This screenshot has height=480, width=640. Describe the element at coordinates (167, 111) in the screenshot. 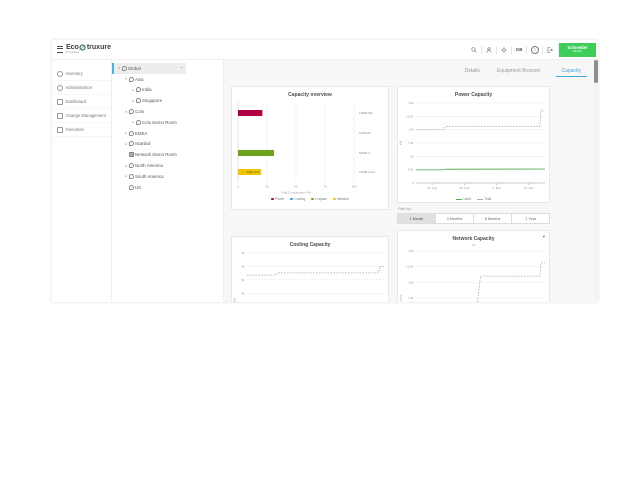

I see `tree-item-colo: ▾ Colo` at that location.